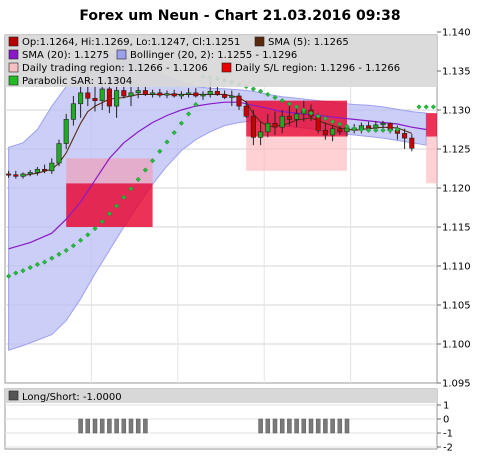  What do you see at coordinates (308, 42) in the screenshot?
I see `legend-label: SMA (5): 1.1265` at bounding box center [308, 42].